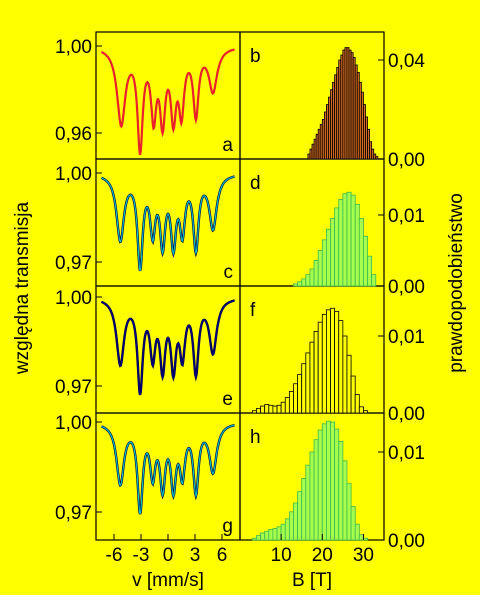 Image resolution: width=480 pixels, height=600 pixels. Describe the element at coordinates (22, 289) in the screenshot. I see `left-y-axis-title: względna transmisja` at that location.